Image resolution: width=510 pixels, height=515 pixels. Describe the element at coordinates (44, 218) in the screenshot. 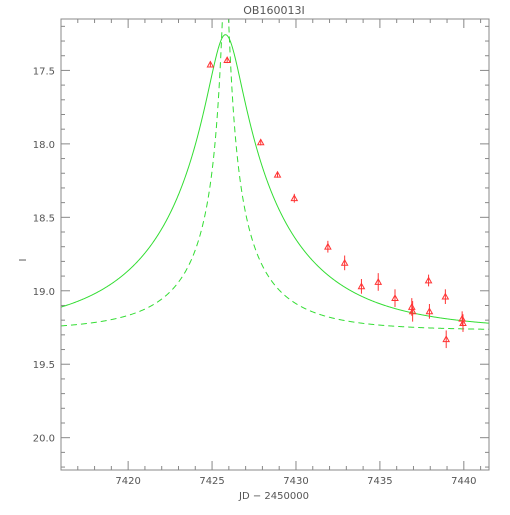

I see `y-tick-label: 18.5` at that location.